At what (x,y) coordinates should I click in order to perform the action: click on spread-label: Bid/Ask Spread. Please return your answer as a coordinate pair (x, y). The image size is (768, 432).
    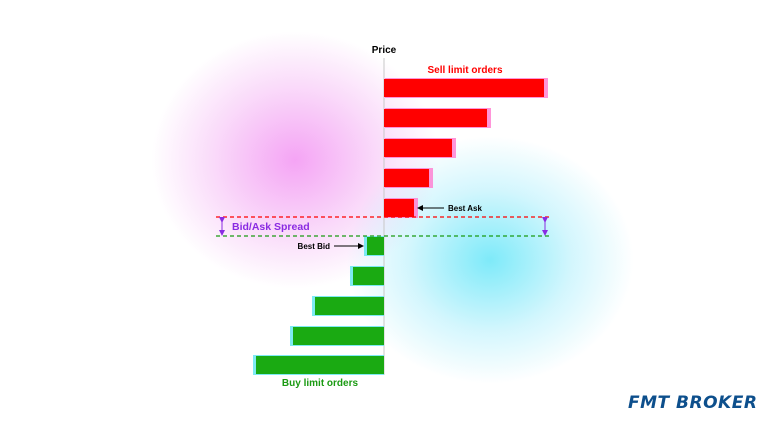
    Looking at the image, I should click on (271, 227).